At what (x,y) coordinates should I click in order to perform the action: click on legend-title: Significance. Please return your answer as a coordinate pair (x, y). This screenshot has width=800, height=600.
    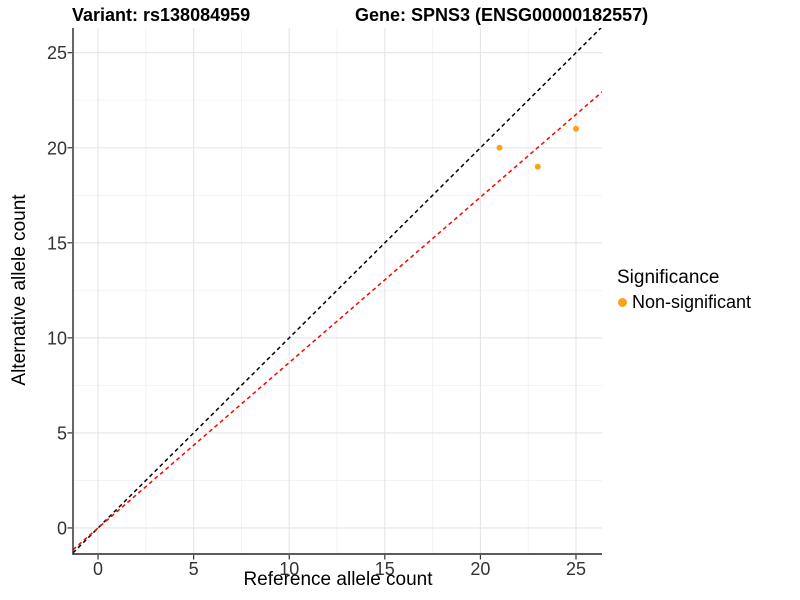
    Looking at the image, I should click on (668, 277).